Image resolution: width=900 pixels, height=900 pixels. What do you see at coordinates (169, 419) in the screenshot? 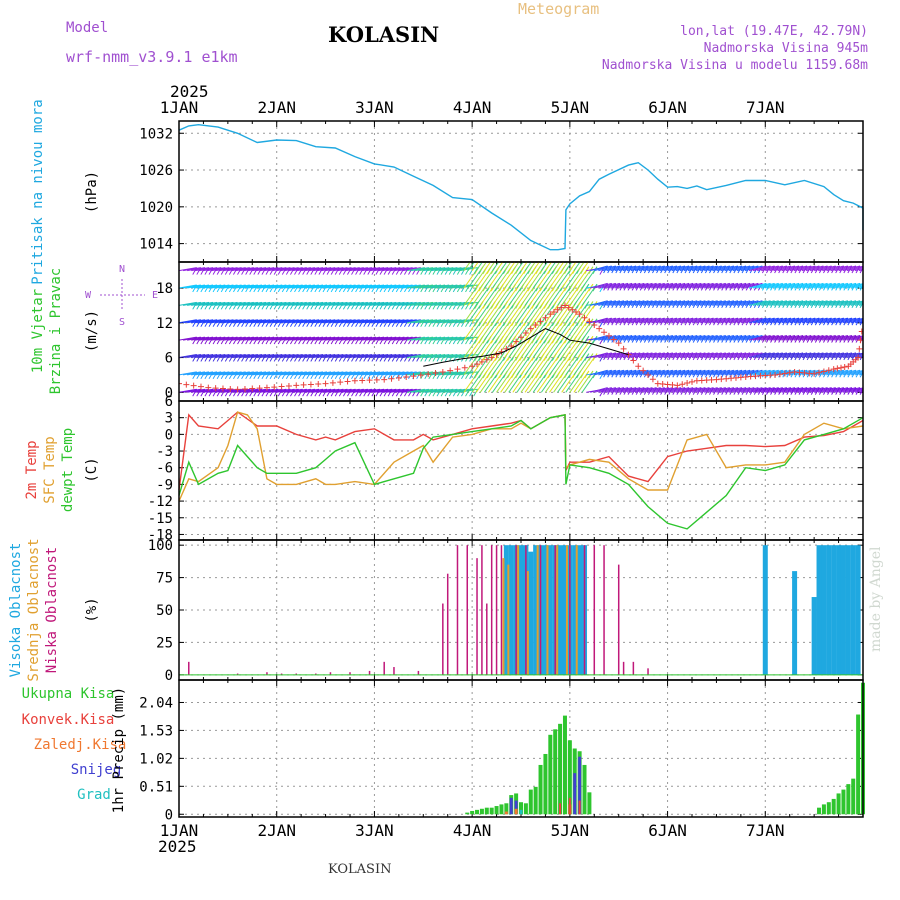
I see `y-tick-label: 3` at bounding box center [169, 419].